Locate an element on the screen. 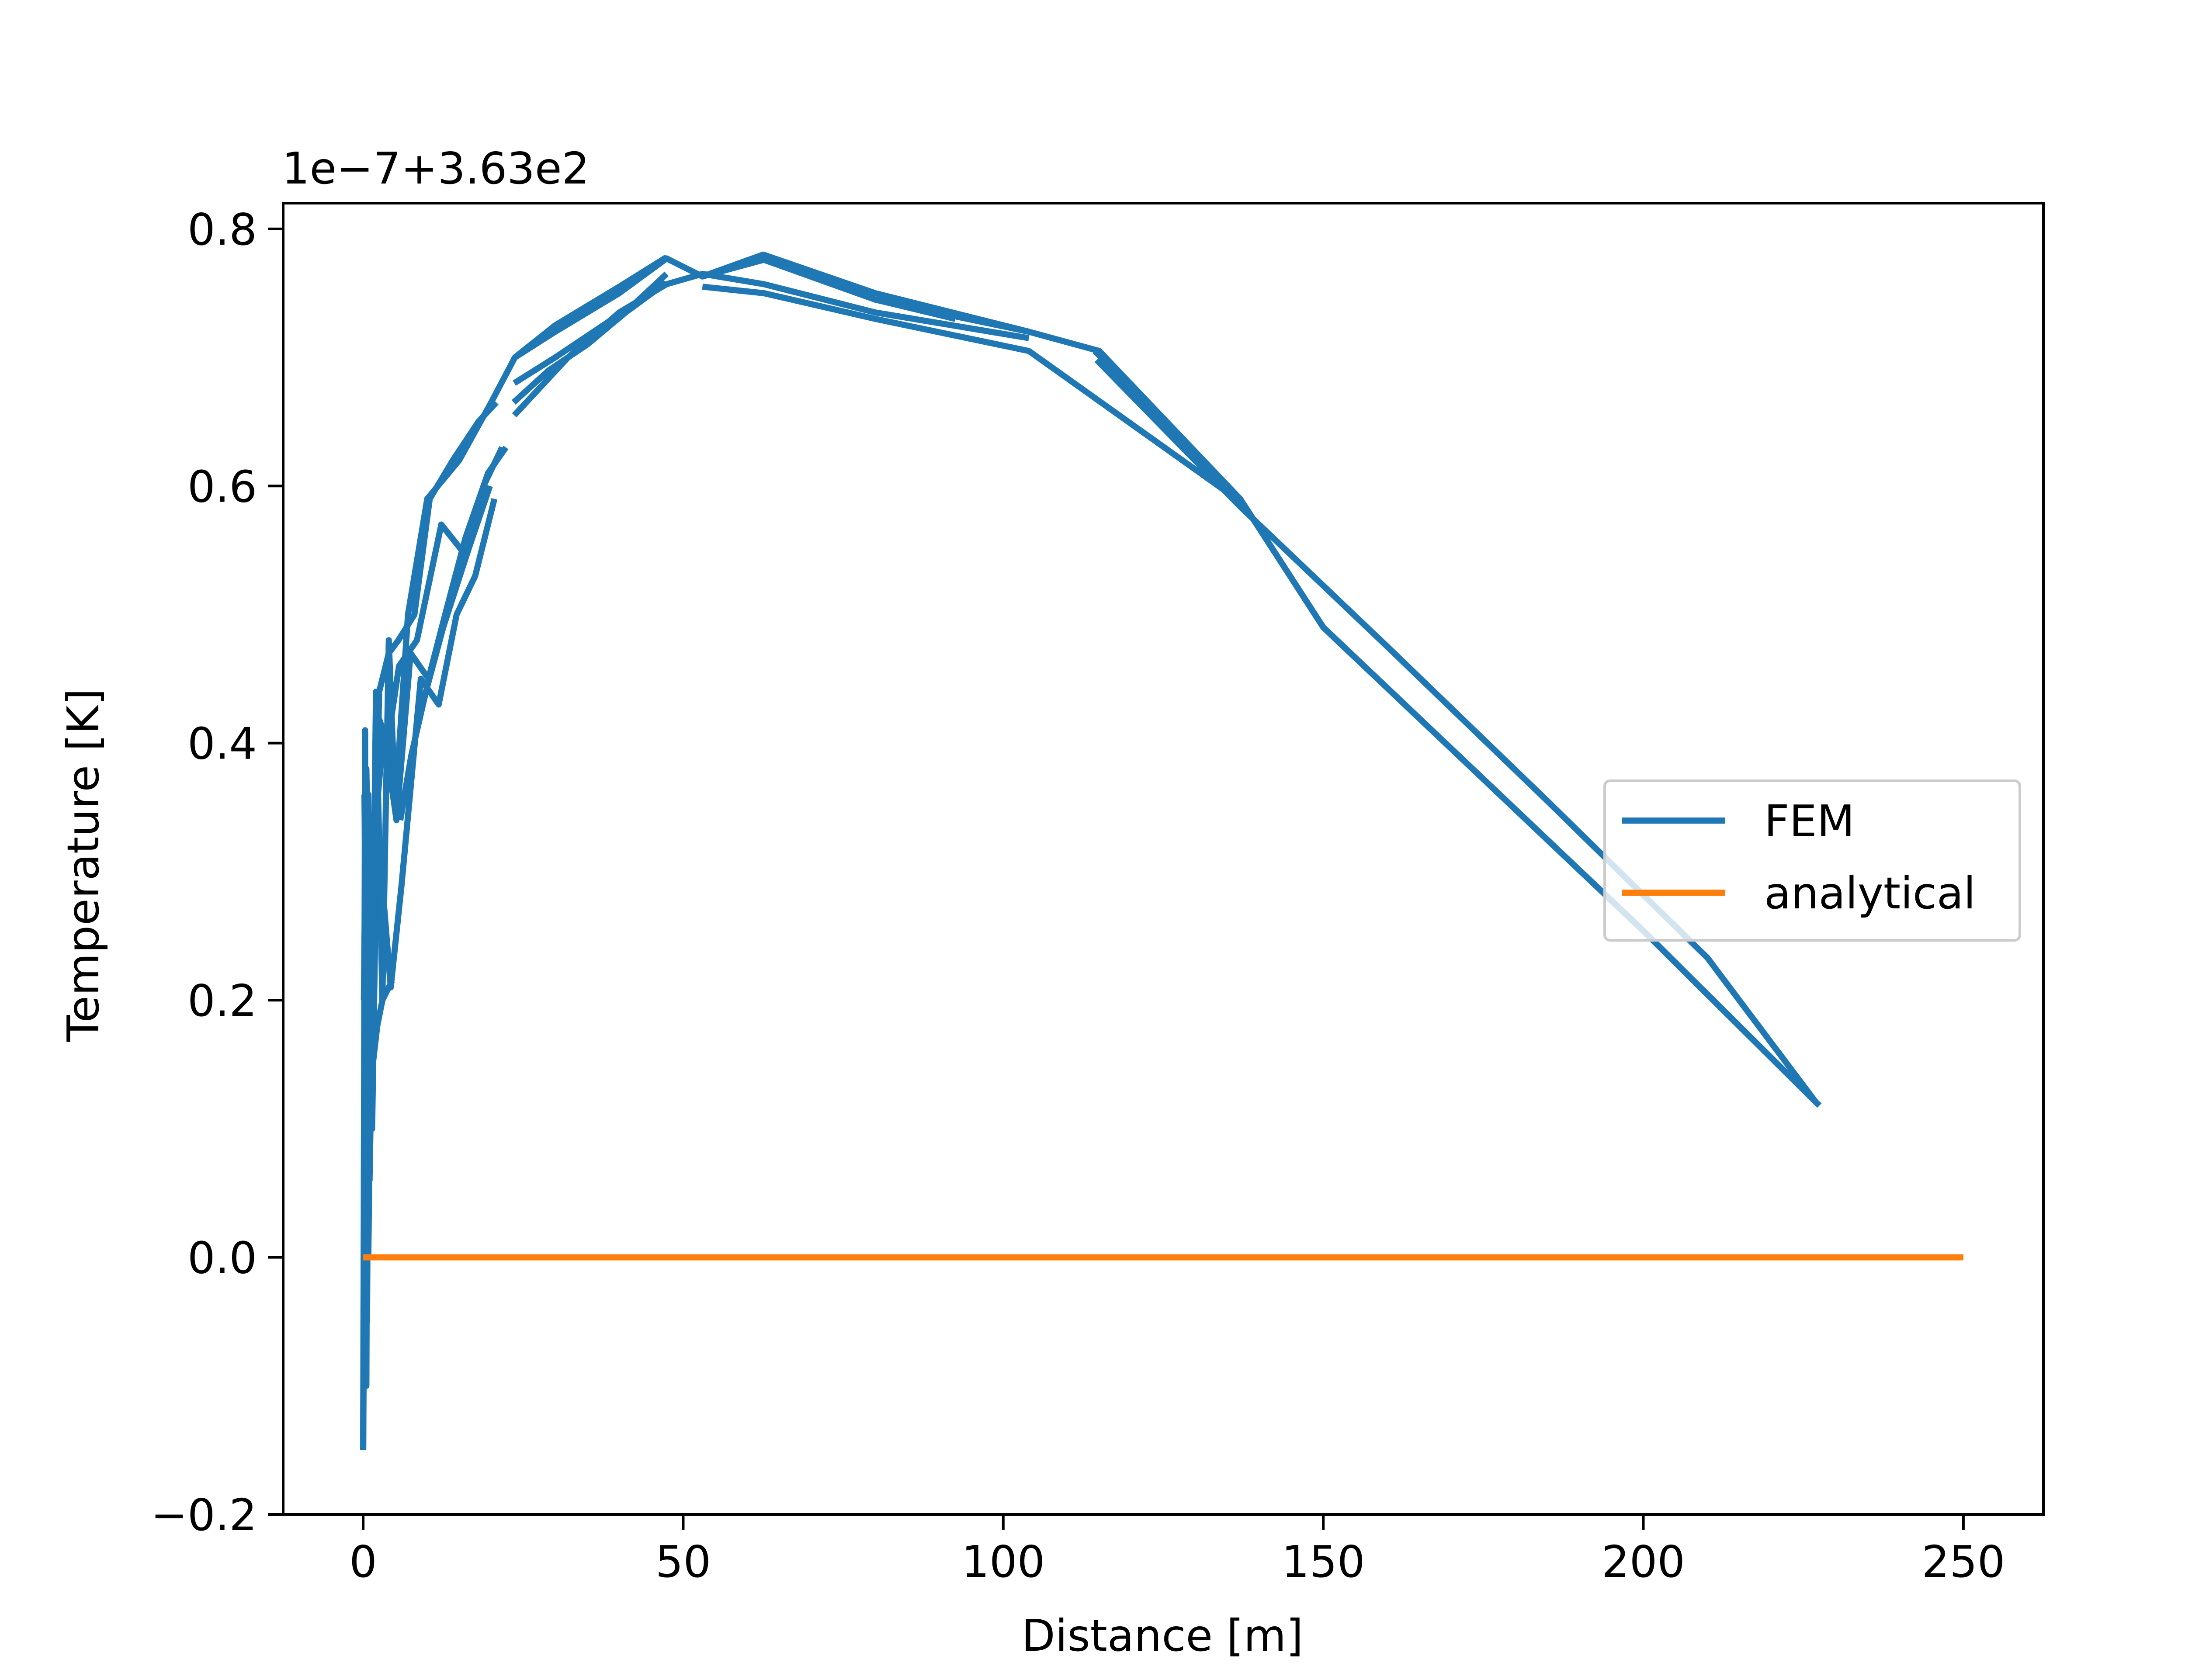  legend: FEM analytical is located at coordinates (1812, 860).